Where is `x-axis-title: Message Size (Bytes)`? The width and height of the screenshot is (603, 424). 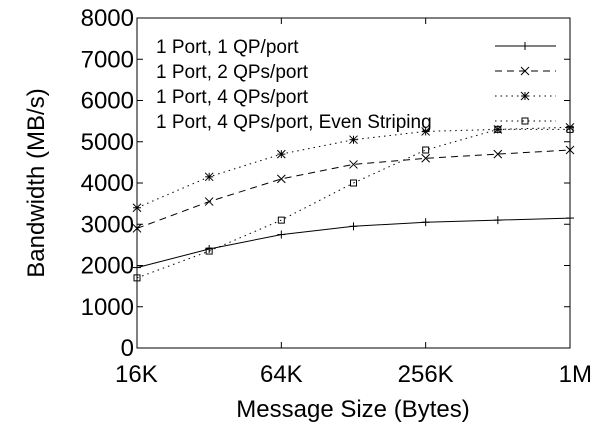 x-axis-title: Message Size (Bytes) is located at coordinates (352, 409).